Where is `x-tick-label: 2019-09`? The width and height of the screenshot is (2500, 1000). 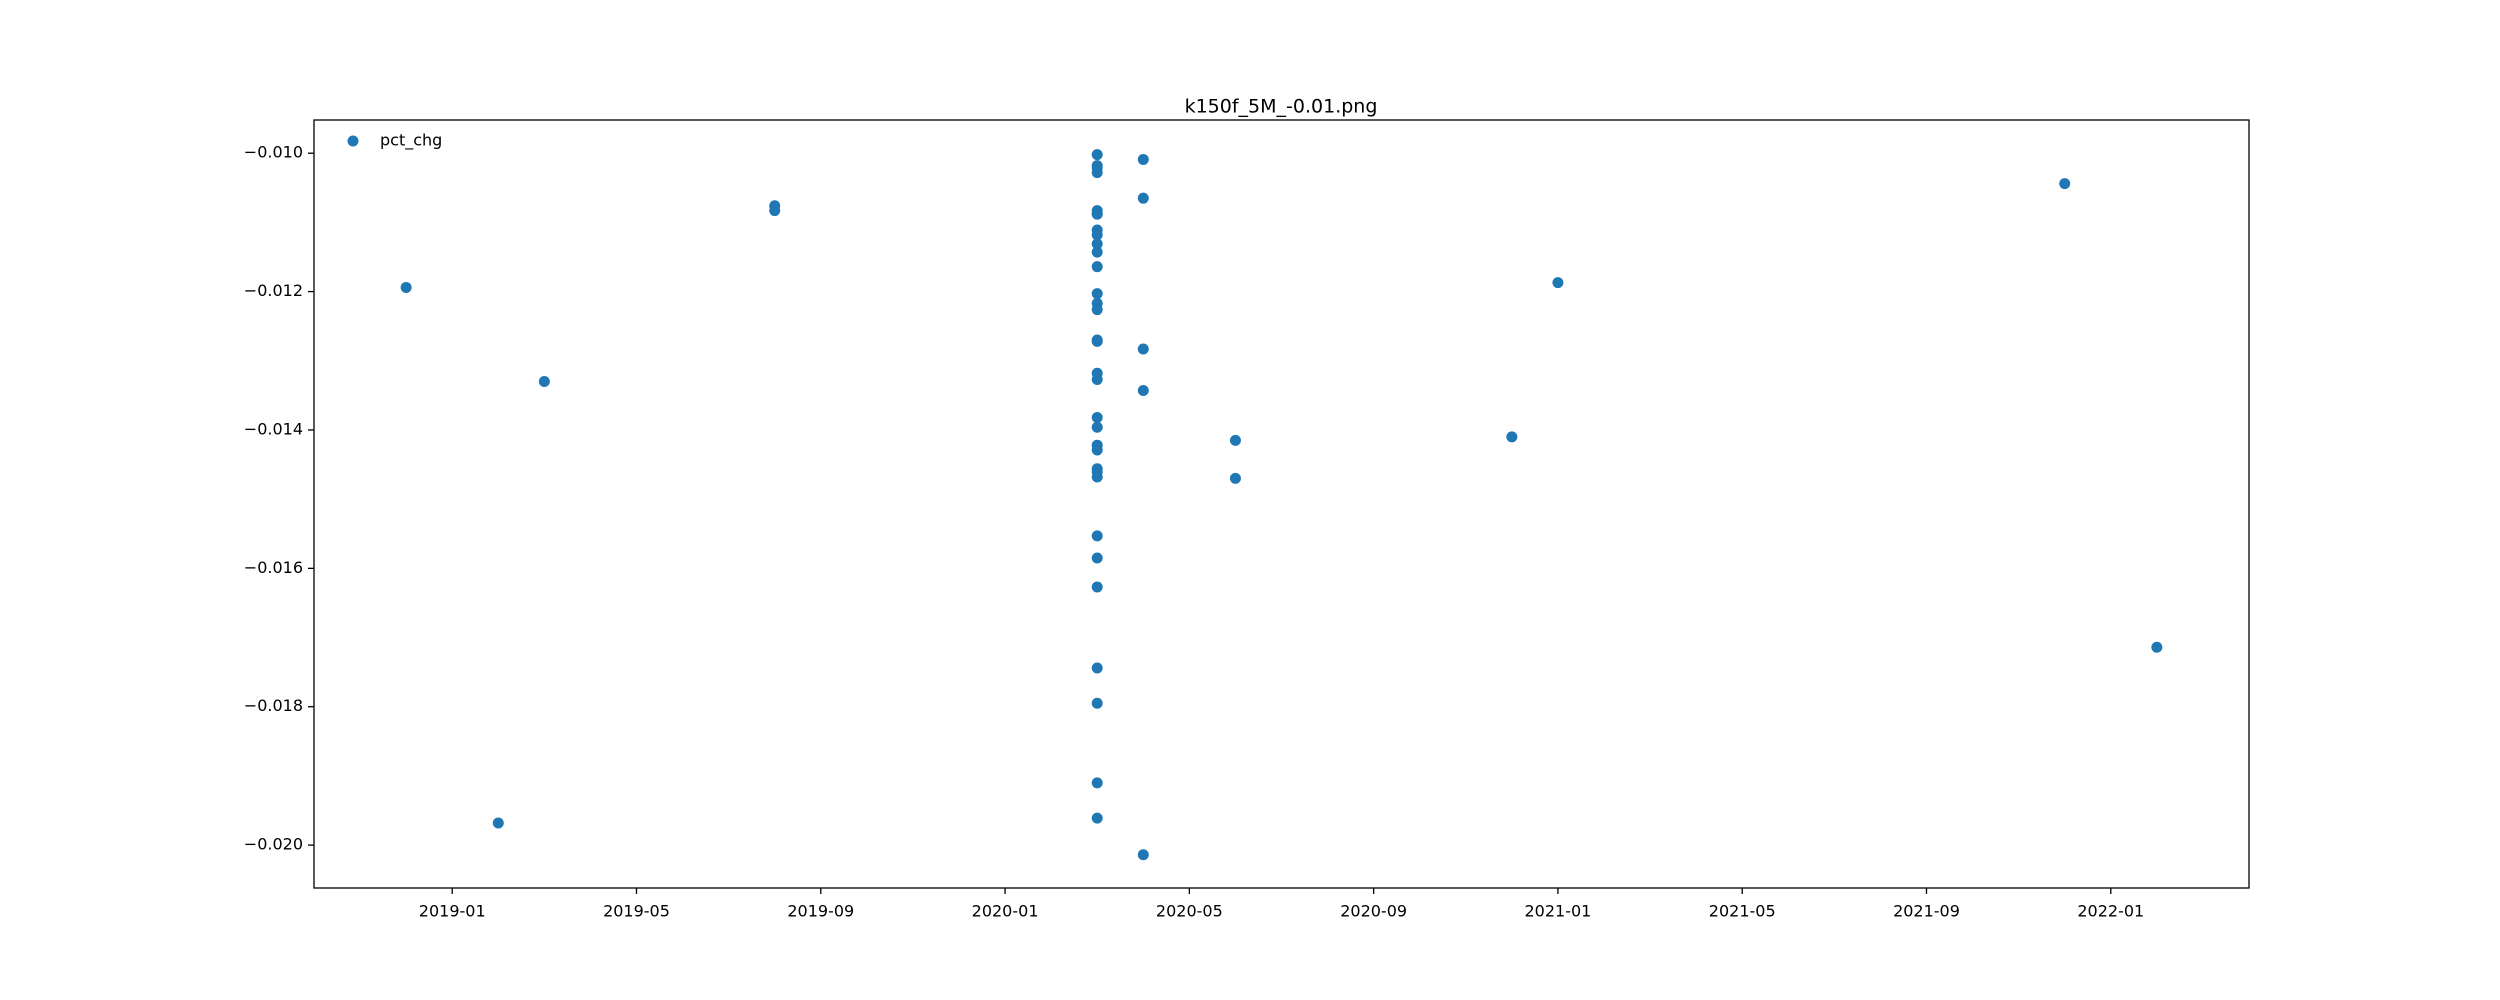 x-tick-label: 2019-09 is located at coordinates (820, 911).